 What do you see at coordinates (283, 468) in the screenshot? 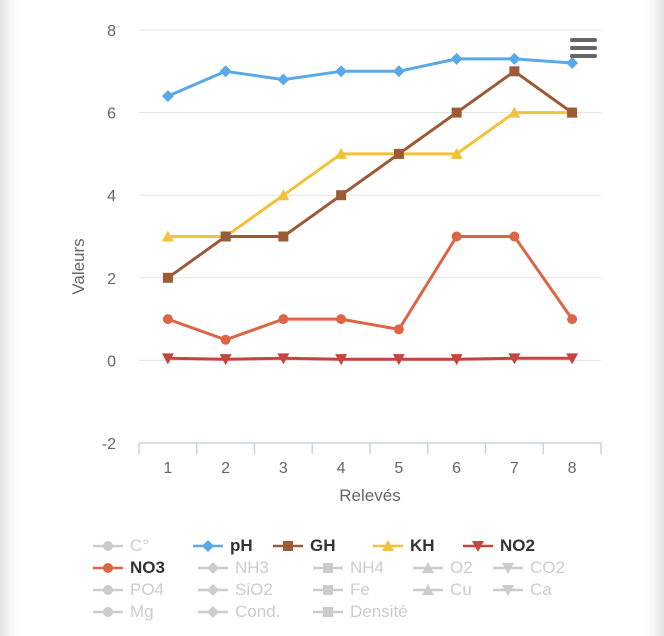
I see `x-tick-label: 3` at bounding box center [283, 468].